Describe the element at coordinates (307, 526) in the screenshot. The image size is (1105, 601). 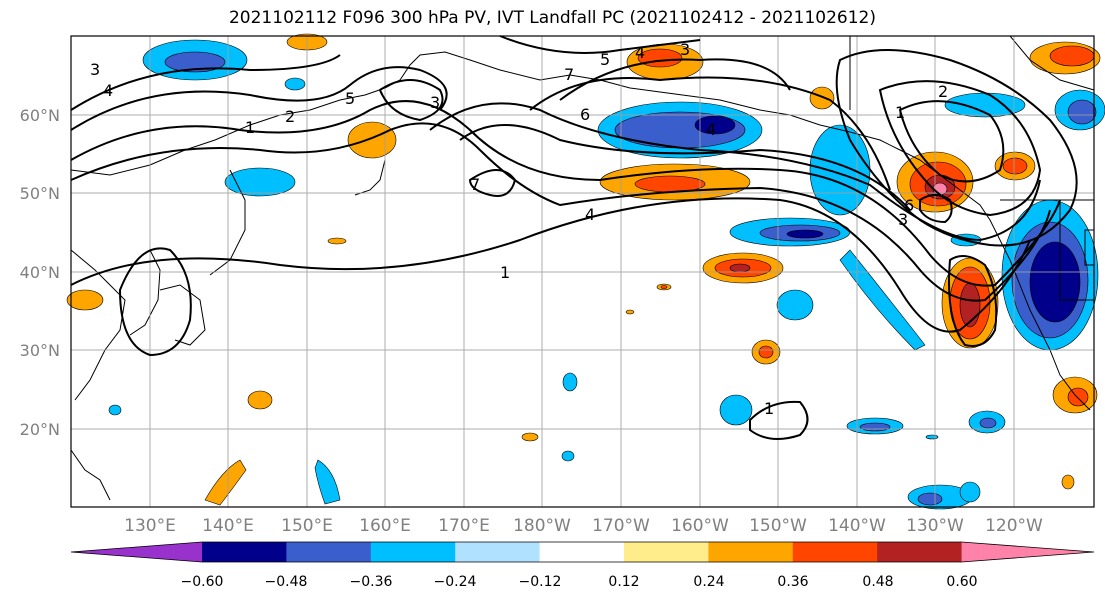
I see `lon-label: 150°E` at that location.